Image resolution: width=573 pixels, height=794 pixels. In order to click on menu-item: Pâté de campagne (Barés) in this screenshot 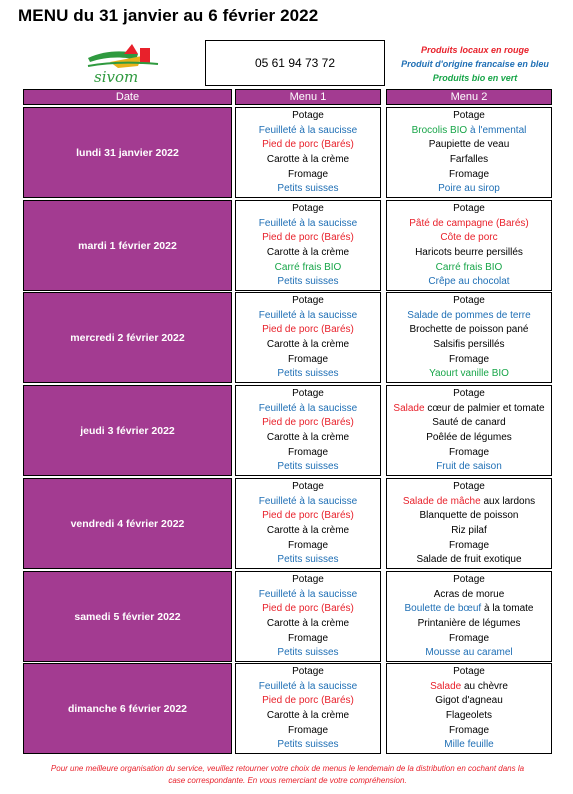, I will do `click(469, 224)`.